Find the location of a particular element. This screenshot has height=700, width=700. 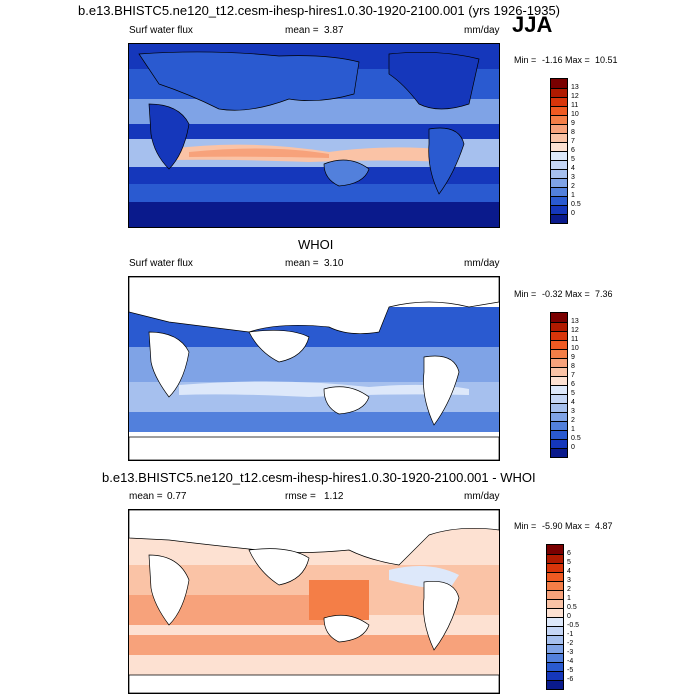

colorbar-tick-label: -0.5 is located at coordinates (573, 625).